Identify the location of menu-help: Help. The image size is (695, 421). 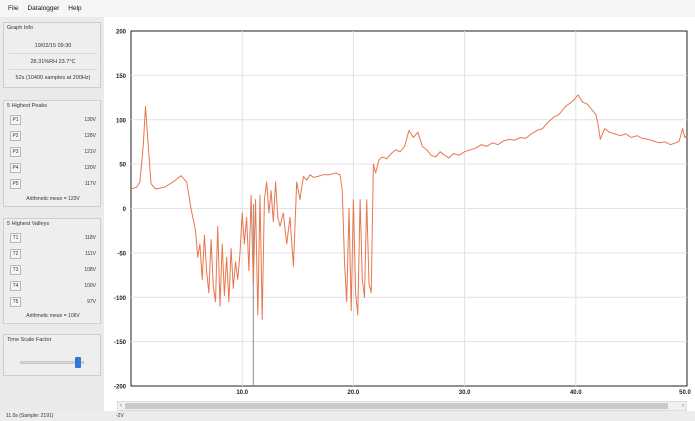
(75, 8).